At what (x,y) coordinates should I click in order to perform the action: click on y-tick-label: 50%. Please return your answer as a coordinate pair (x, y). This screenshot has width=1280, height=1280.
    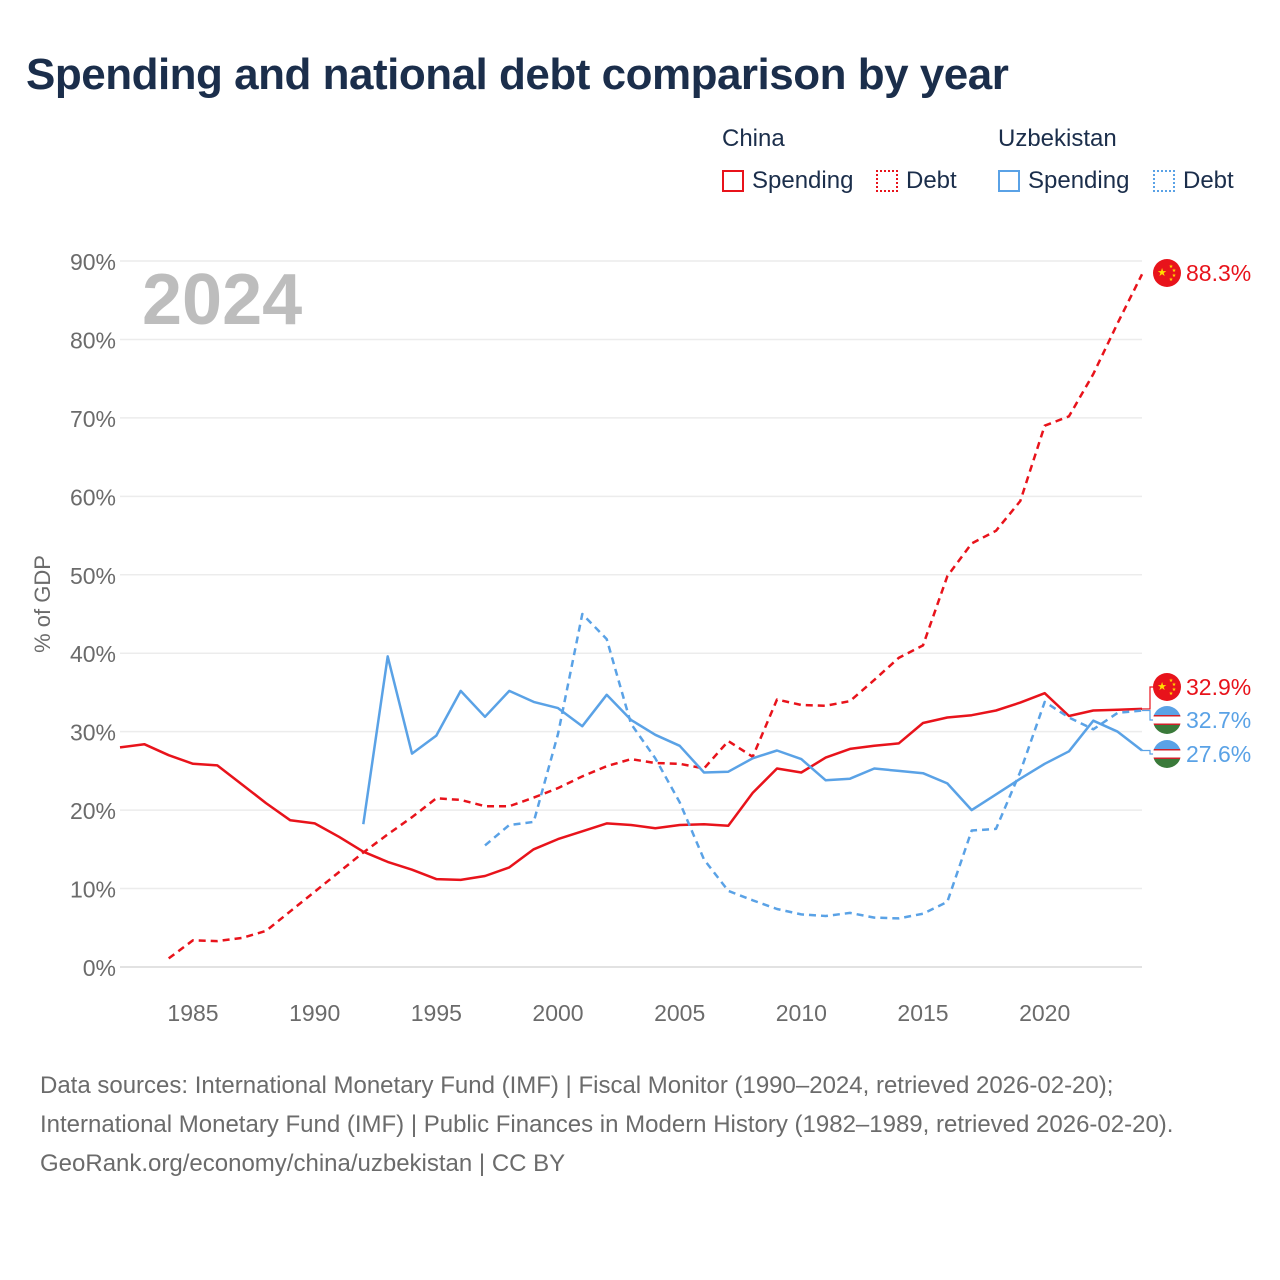
    Looking at the image, I should click on (93, 576).